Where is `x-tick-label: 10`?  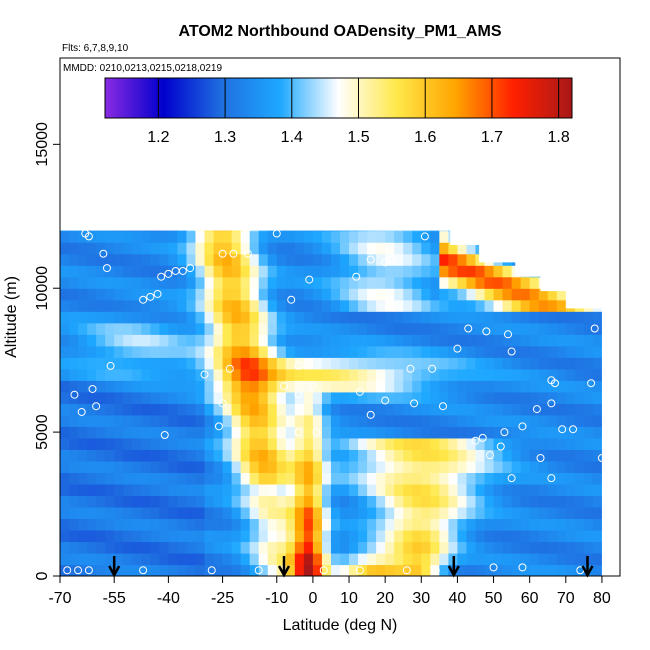
x-tick-label: 10 is located at coordinates (349, 598).